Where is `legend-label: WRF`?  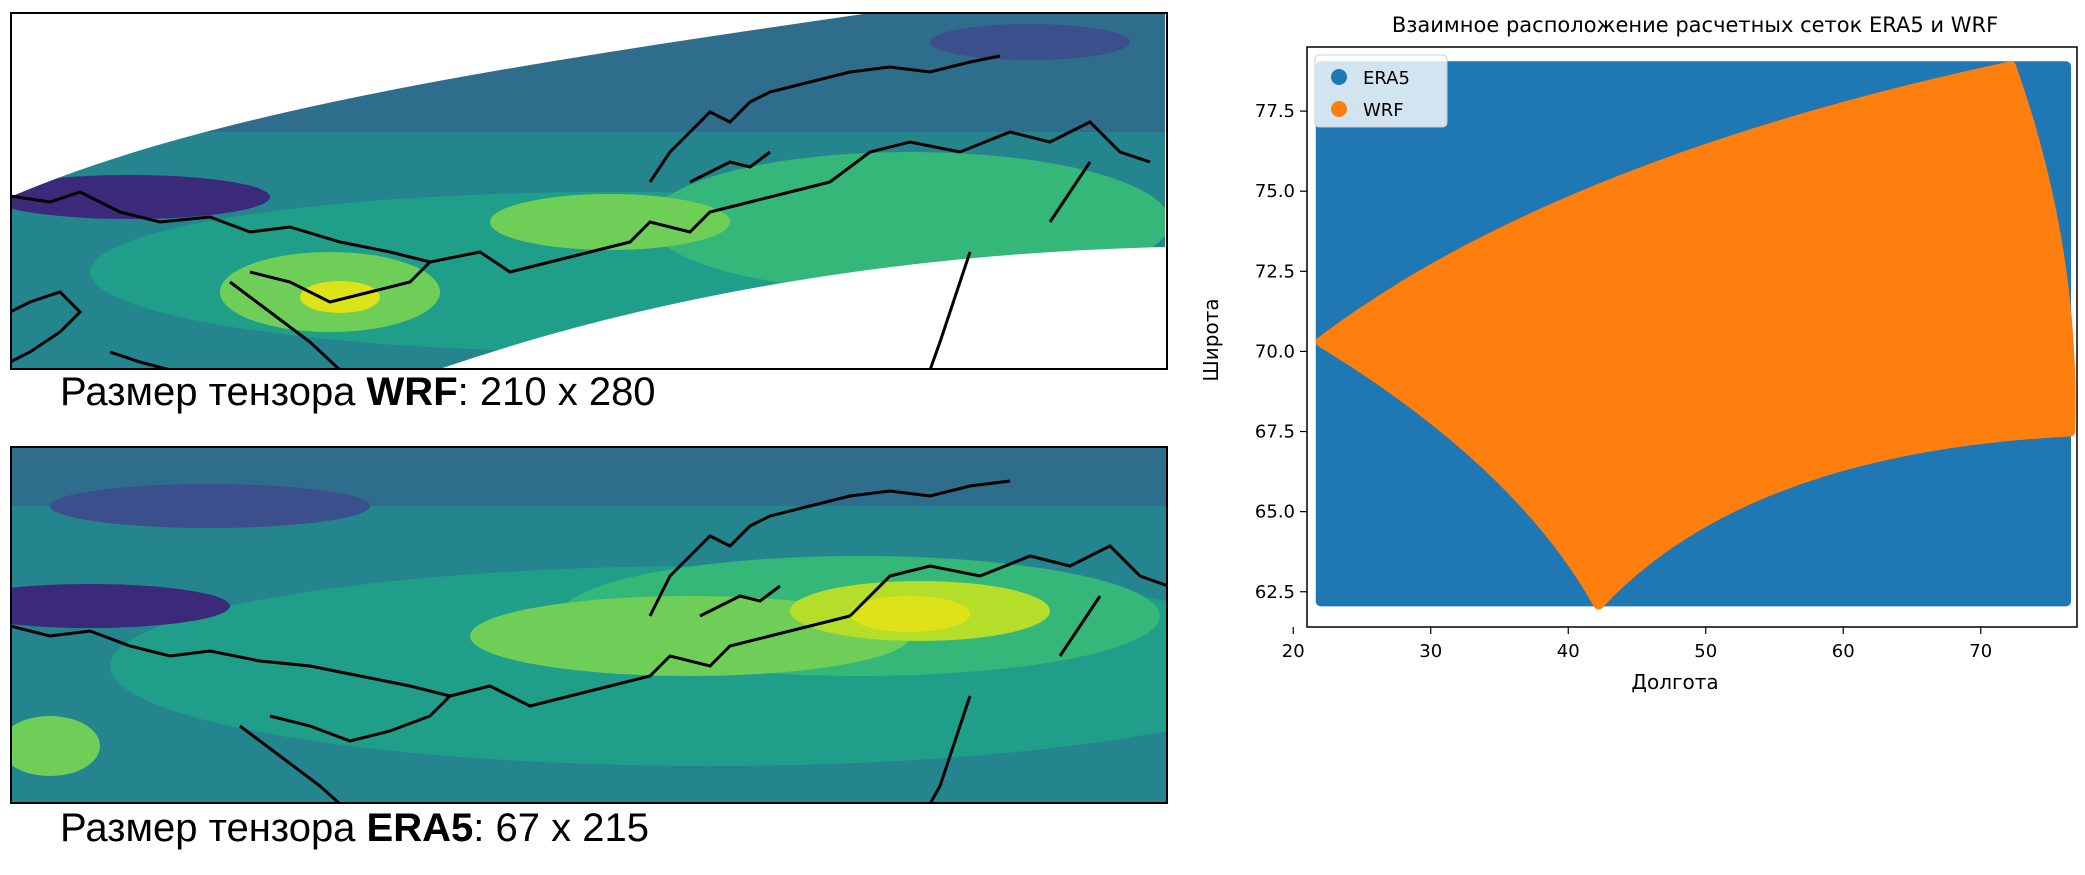
legend-label: WRF is located at coordinates (1383, 110).